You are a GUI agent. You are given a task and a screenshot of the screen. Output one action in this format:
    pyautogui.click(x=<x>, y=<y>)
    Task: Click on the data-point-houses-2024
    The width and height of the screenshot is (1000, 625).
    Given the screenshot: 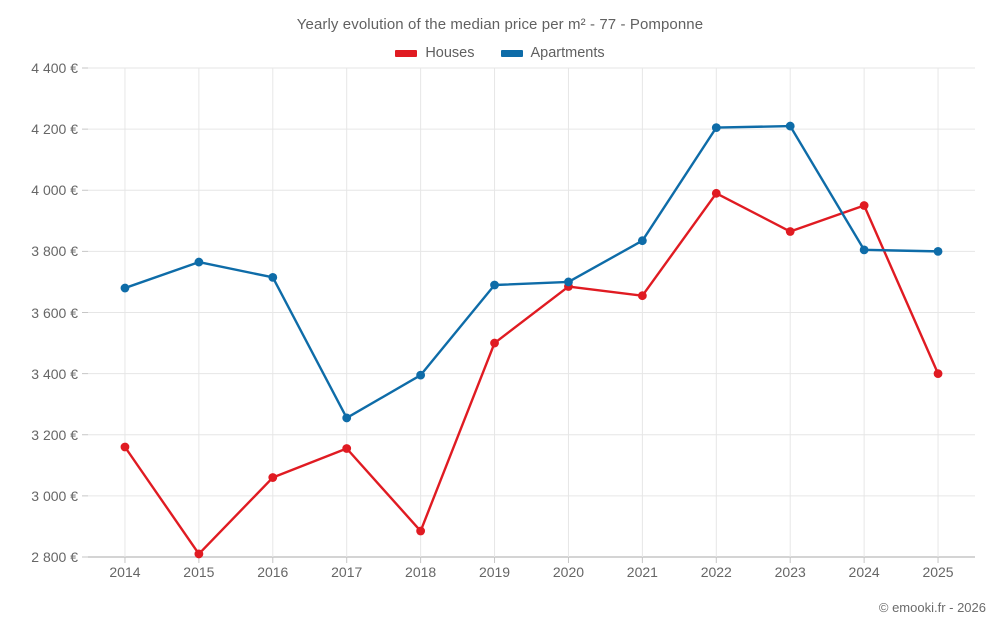 What is the action you would take?
    pyautogui.click(x=864, y=205)
    